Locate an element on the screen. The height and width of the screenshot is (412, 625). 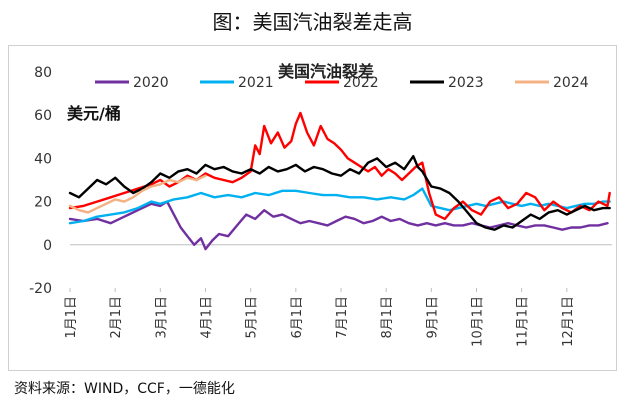
y-tick-label: 0 is located at coordinates (47, 246).